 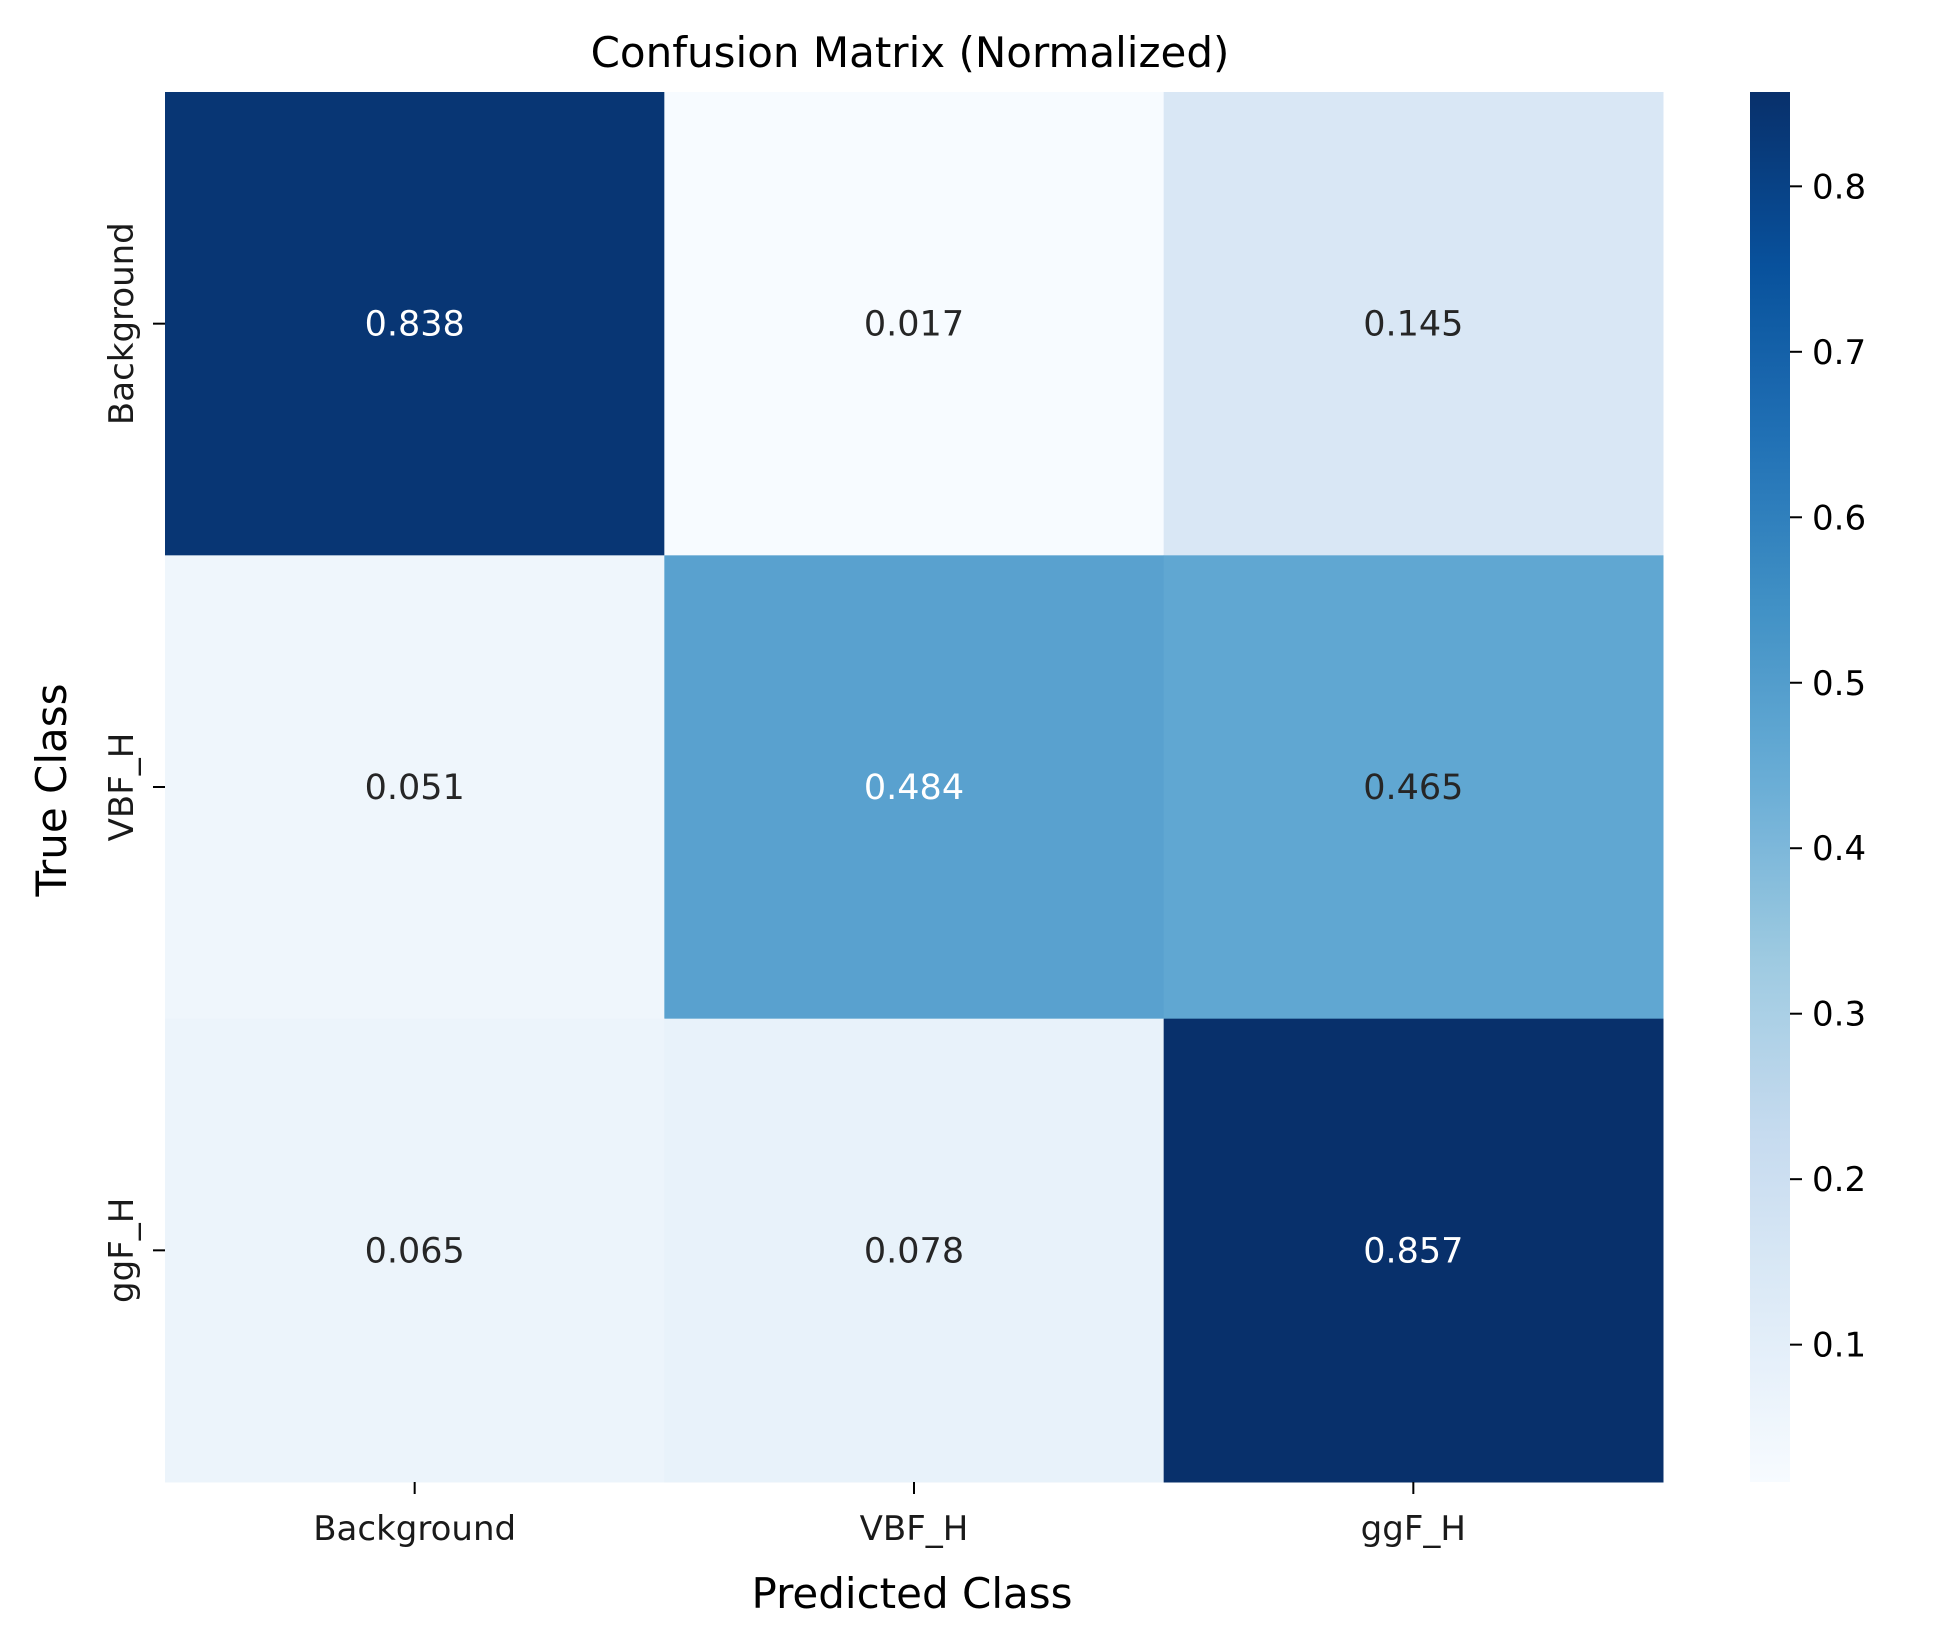 What do you see at coordinates (911, 1593) in the screenshot?
I see `x-axis-title: Predicted Class` at bounding box center [911, 1593].